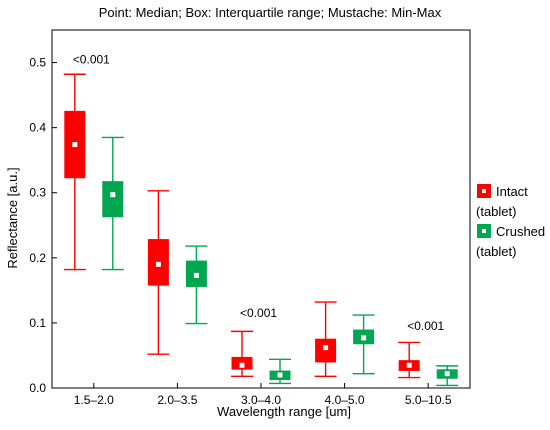 The image size is (550, 430). I want to click on x-tick-label: 1.5–2.0, so click(94, 400).